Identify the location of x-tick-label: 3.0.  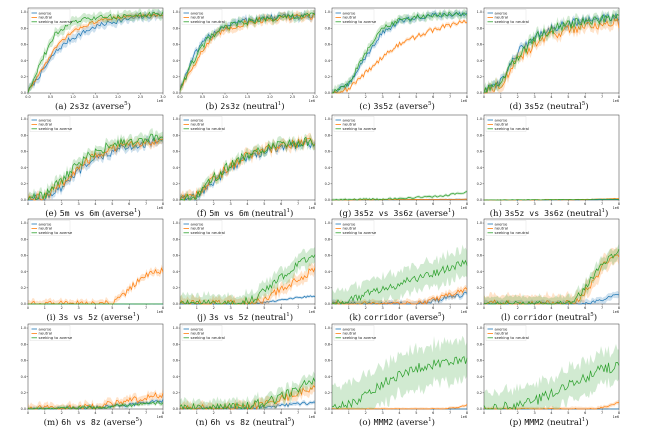
(162, 97).